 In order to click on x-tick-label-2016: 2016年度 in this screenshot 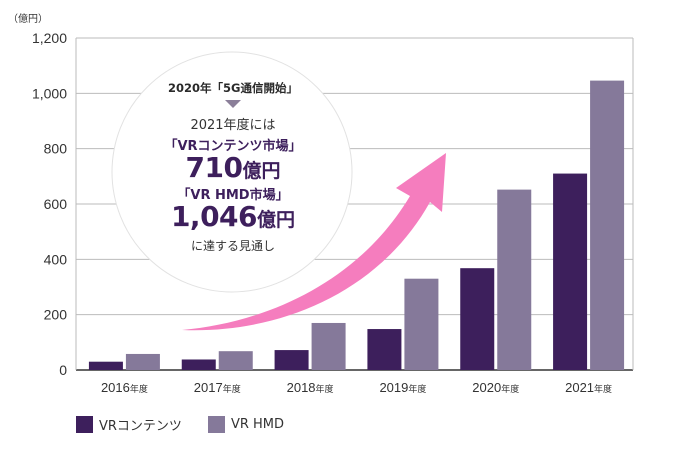, I will do `click(124, 387)`.